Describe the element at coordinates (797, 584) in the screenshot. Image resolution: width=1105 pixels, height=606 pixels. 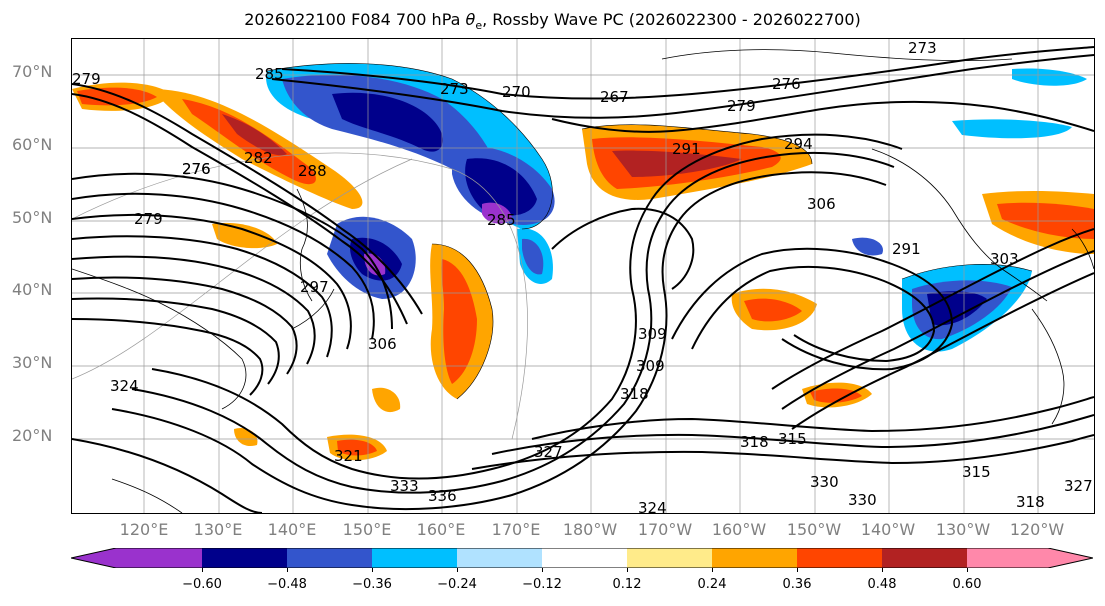
I see `colorbar-tick-label: 0.36` at that location.